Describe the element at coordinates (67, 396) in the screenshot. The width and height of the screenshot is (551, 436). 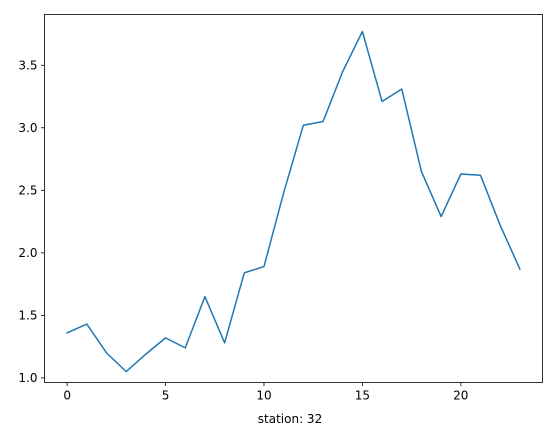
I see `x-tick-label: 0` at that location.